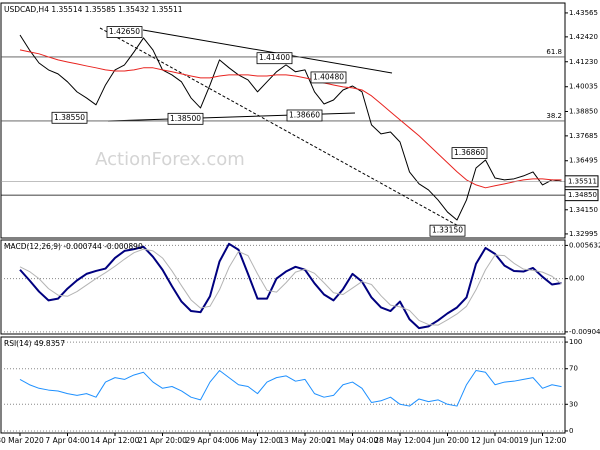 The height and width of the screenshot is (450, 600). Describe the element at coordinates (583, 136) in the screenshot. I see `y-tick-label: 1.37685` at that location.